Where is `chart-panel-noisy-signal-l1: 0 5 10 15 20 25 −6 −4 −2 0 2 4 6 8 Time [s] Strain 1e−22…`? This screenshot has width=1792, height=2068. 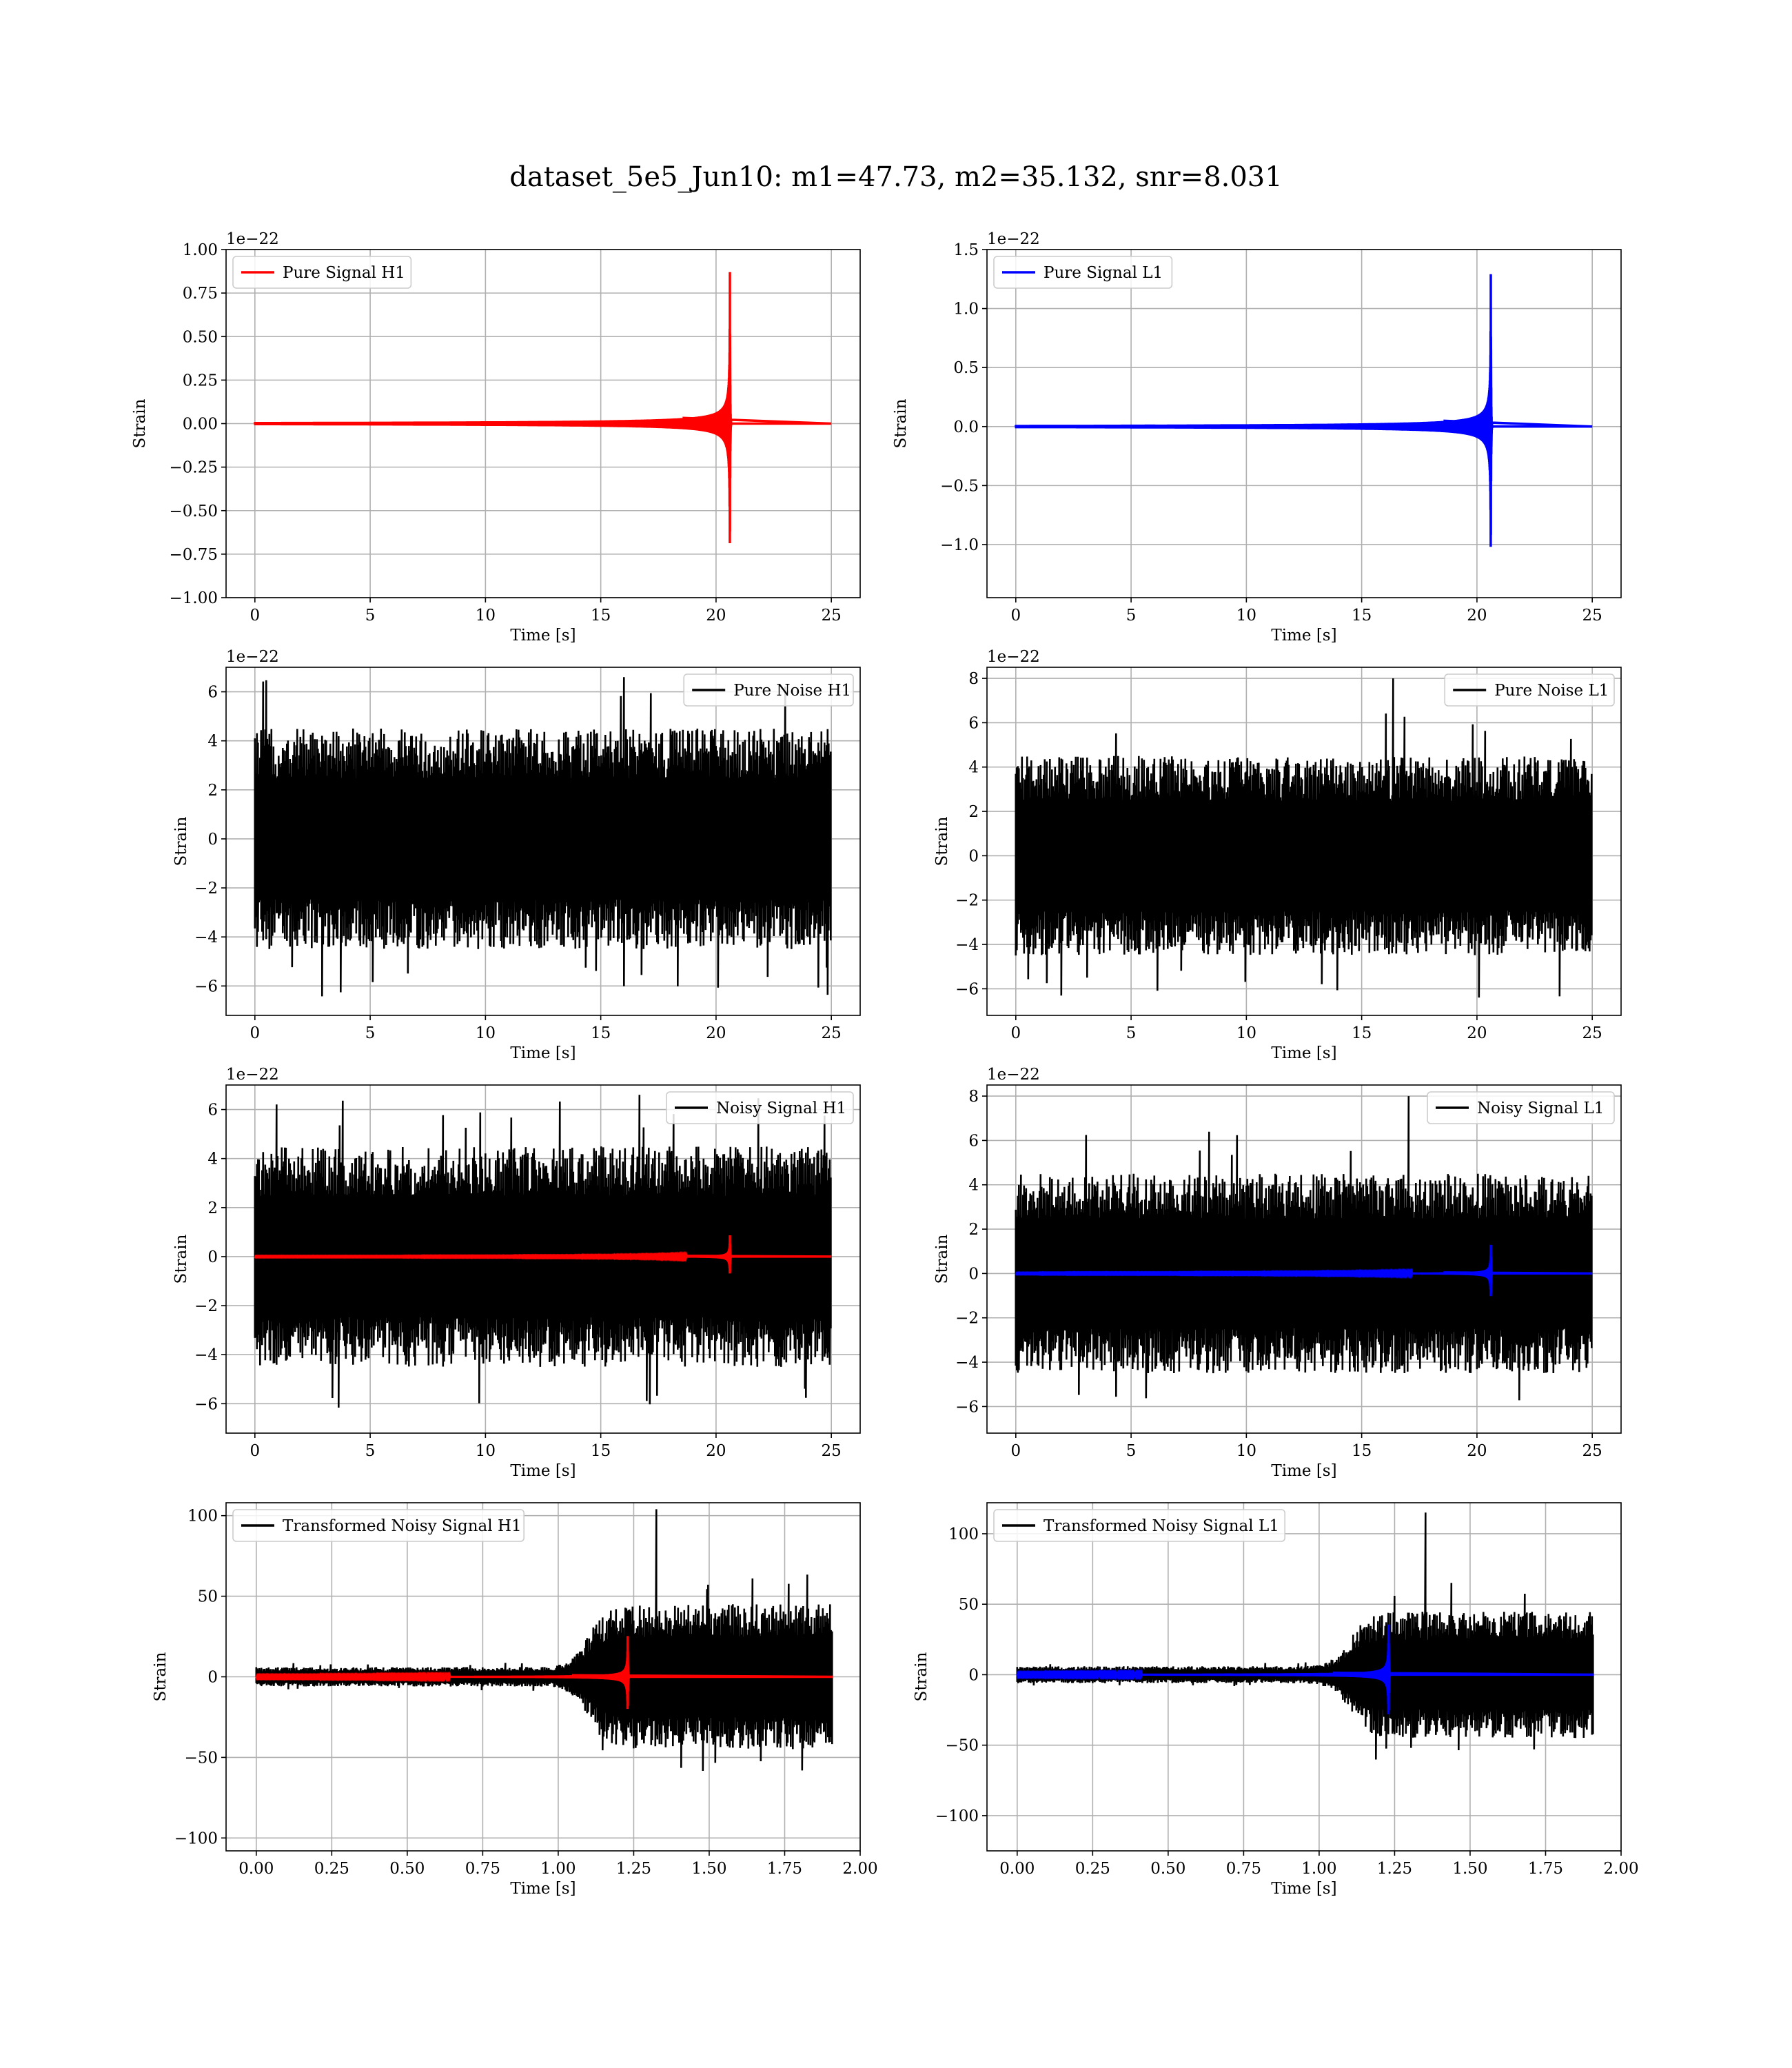 chart-panel-noisy-signal-l1: 0 5 10 15 20 25 −6 −4 −2 0 2 4 6 8 Time [s] Strain 1e−22… is located at coordinates (1277, 1273).